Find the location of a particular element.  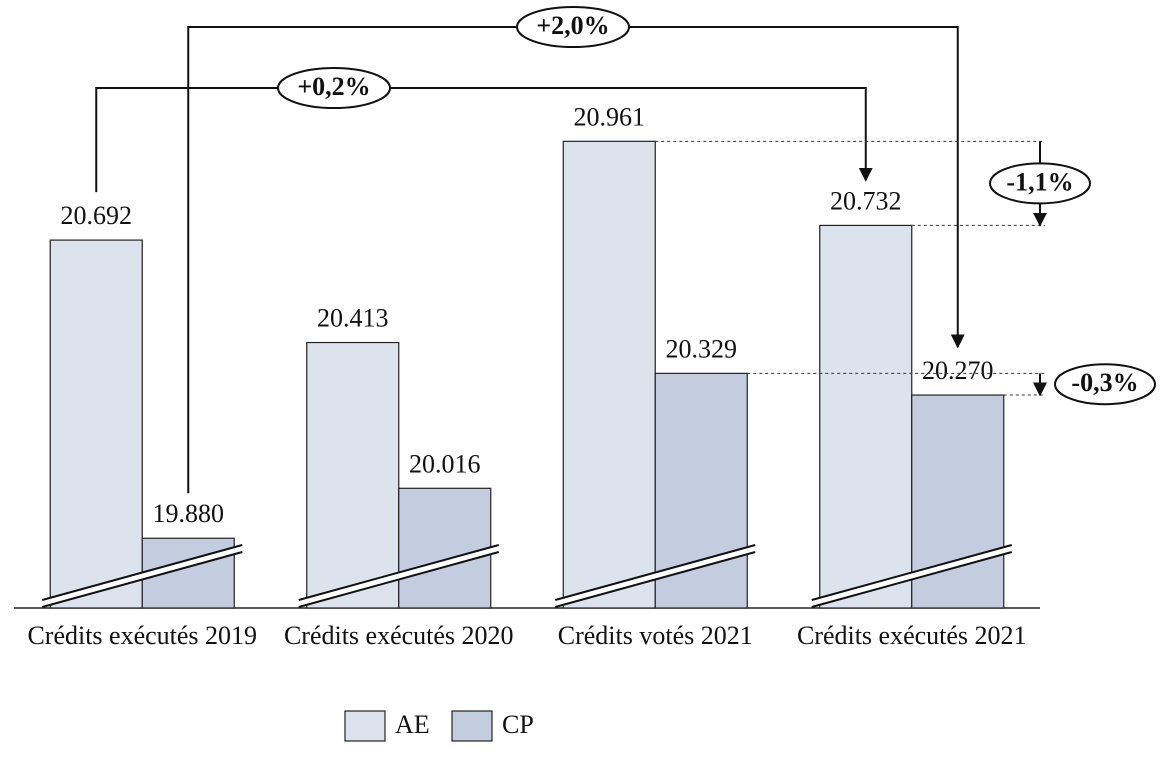

x-tick-label: Crédits votés 2021 is located at coordinates (655, 635).